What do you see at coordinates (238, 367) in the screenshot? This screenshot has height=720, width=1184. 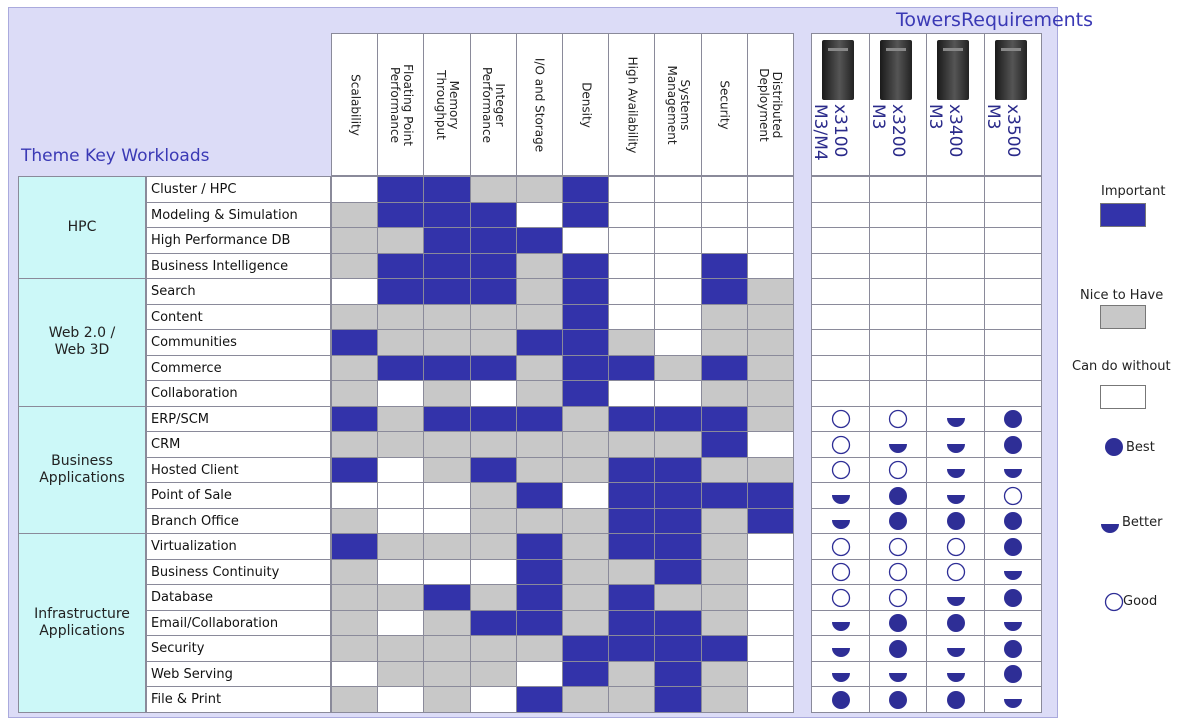 I see `workload-label: Commerce` at bounding box center [238, 367].